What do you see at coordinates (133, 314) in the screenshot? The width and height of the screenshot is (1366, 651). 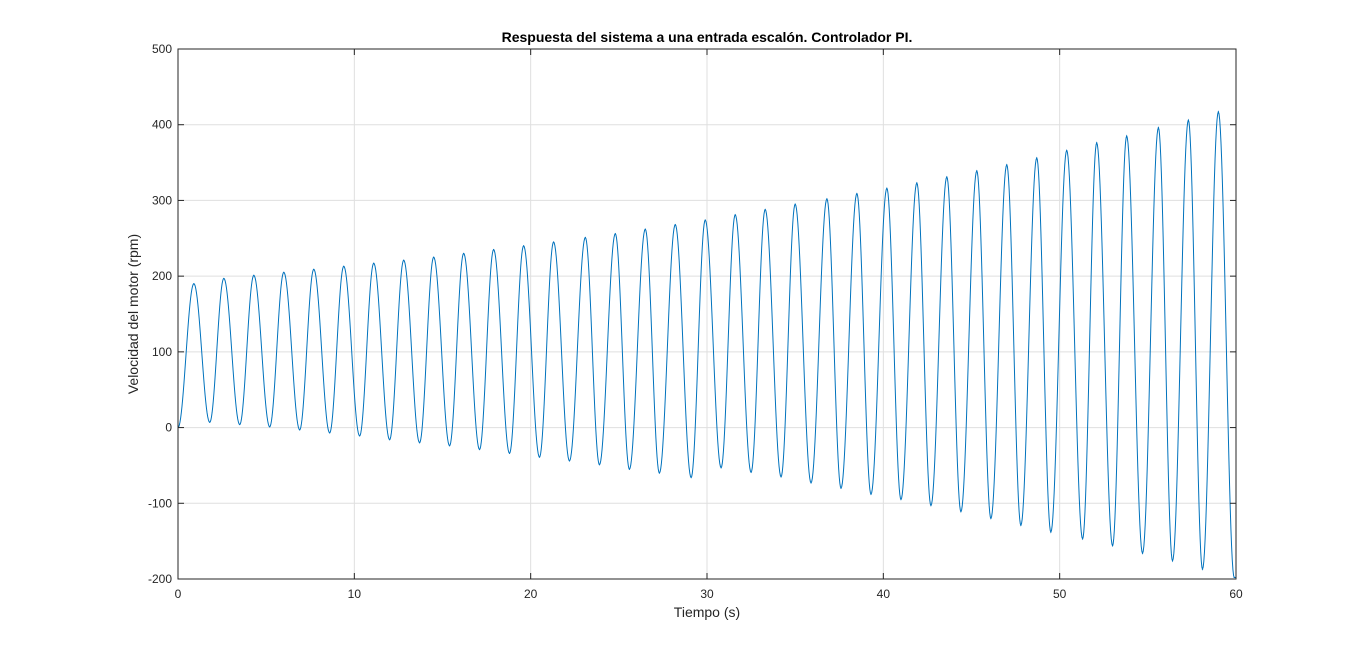 I see `y-axis-title: Velocidad del motor (rpm)` at bounding box center [133, 314].